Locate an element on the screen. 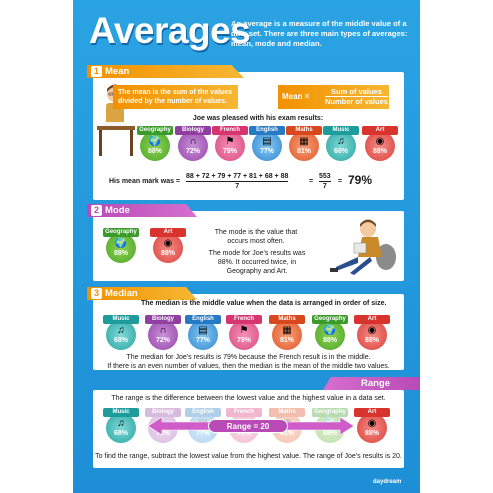 The width and height of the screenshot is (493, 493). mean-calc-denominator2: 7 is located at coordinates (324, 186).